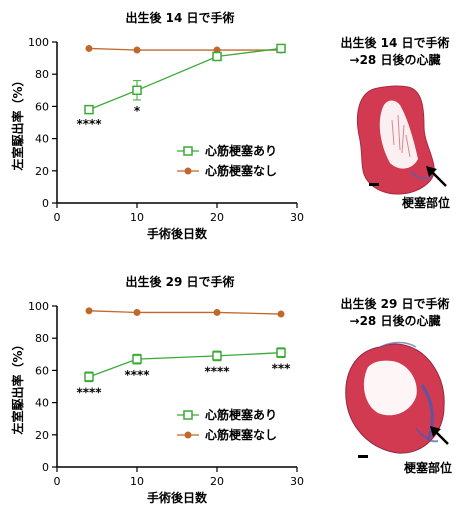 The height and width of the screenshot is (524, 470). I want to click on series-without-infarction, so click(185, 312).